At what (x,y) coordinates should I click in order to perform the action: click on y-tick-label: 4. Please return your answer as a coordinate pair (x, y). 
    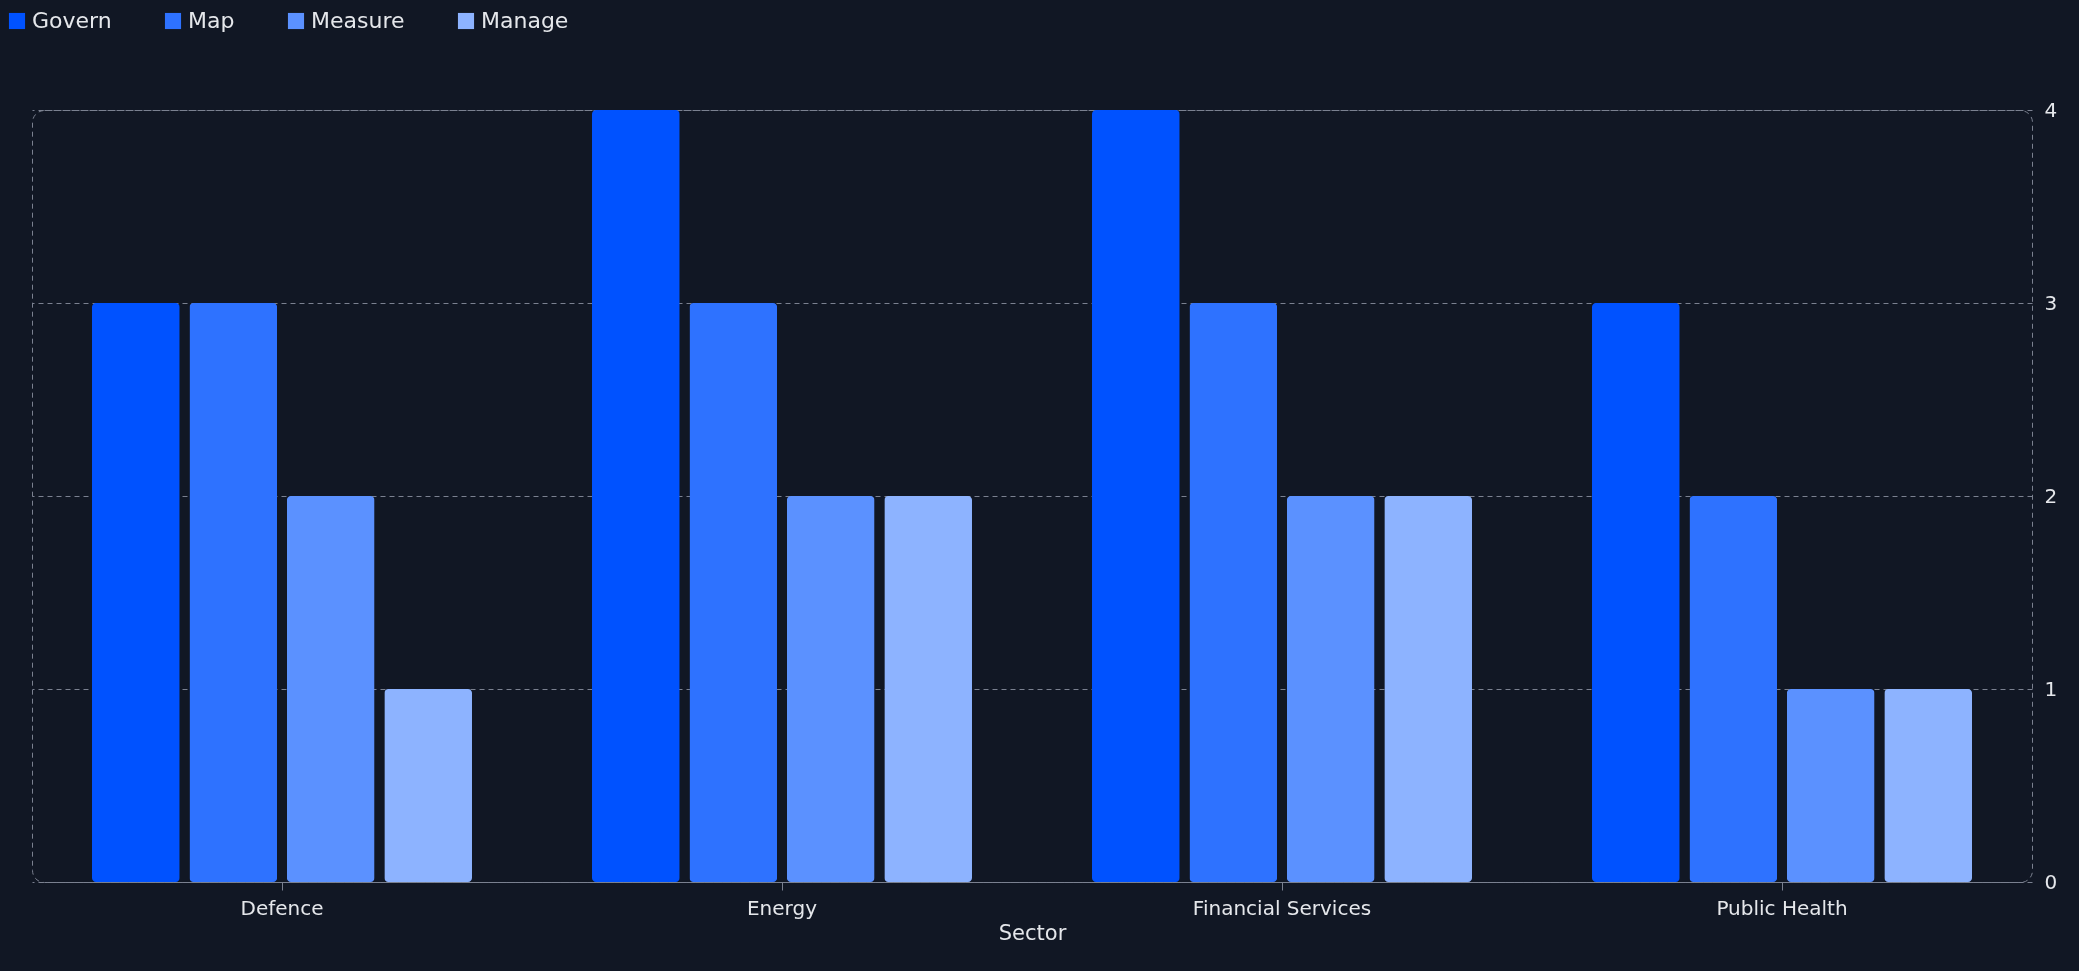
    Looking at the image, I should click on (2051, 109).